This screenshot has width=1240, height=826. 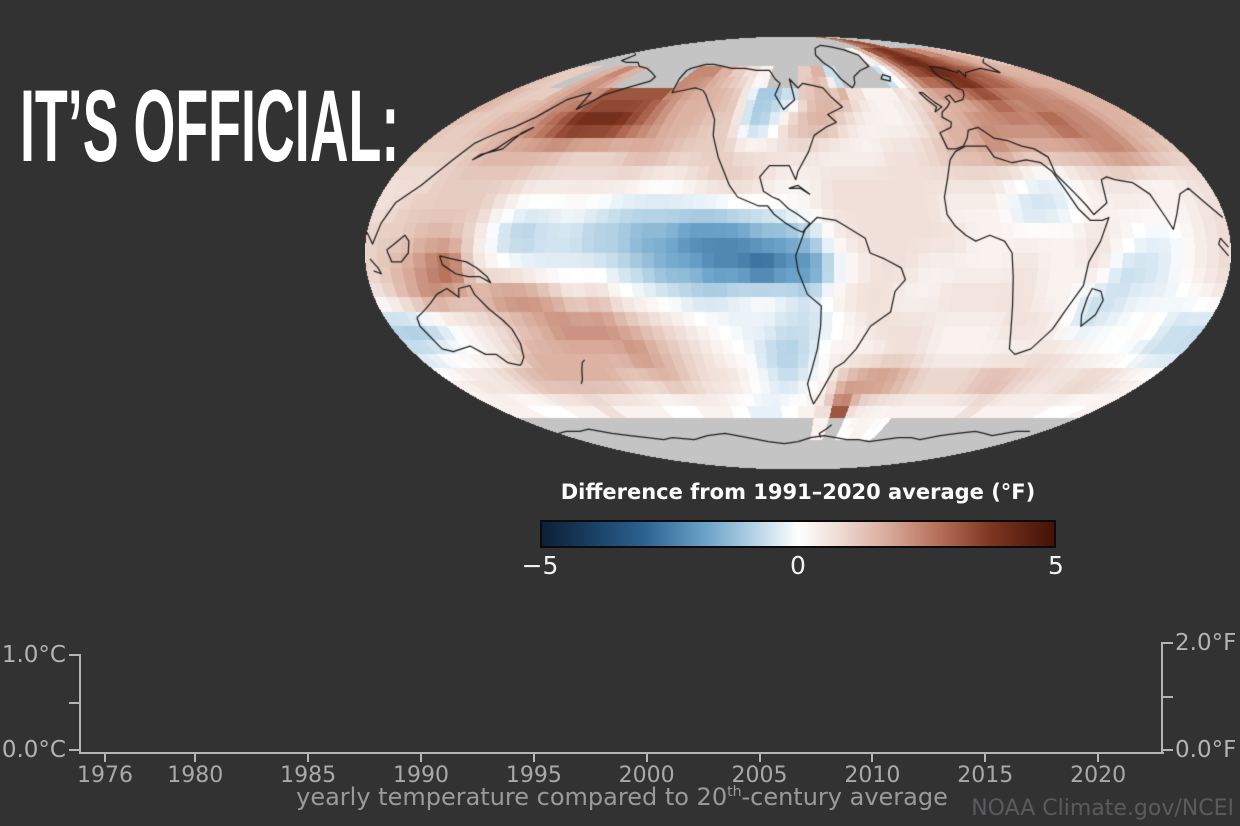 What do you see at coordinates (844, 797) in the screenshot?
I see `caption-text-post: -century average` at bounding box center [844, 797].